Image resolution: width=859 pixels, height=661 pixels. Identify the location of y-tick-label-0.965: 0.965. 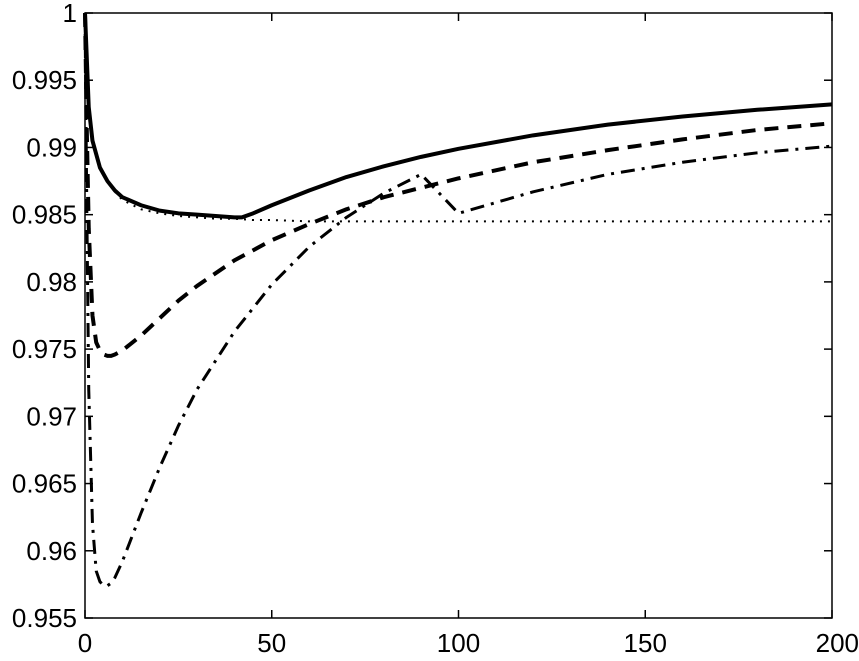
(44, 484).